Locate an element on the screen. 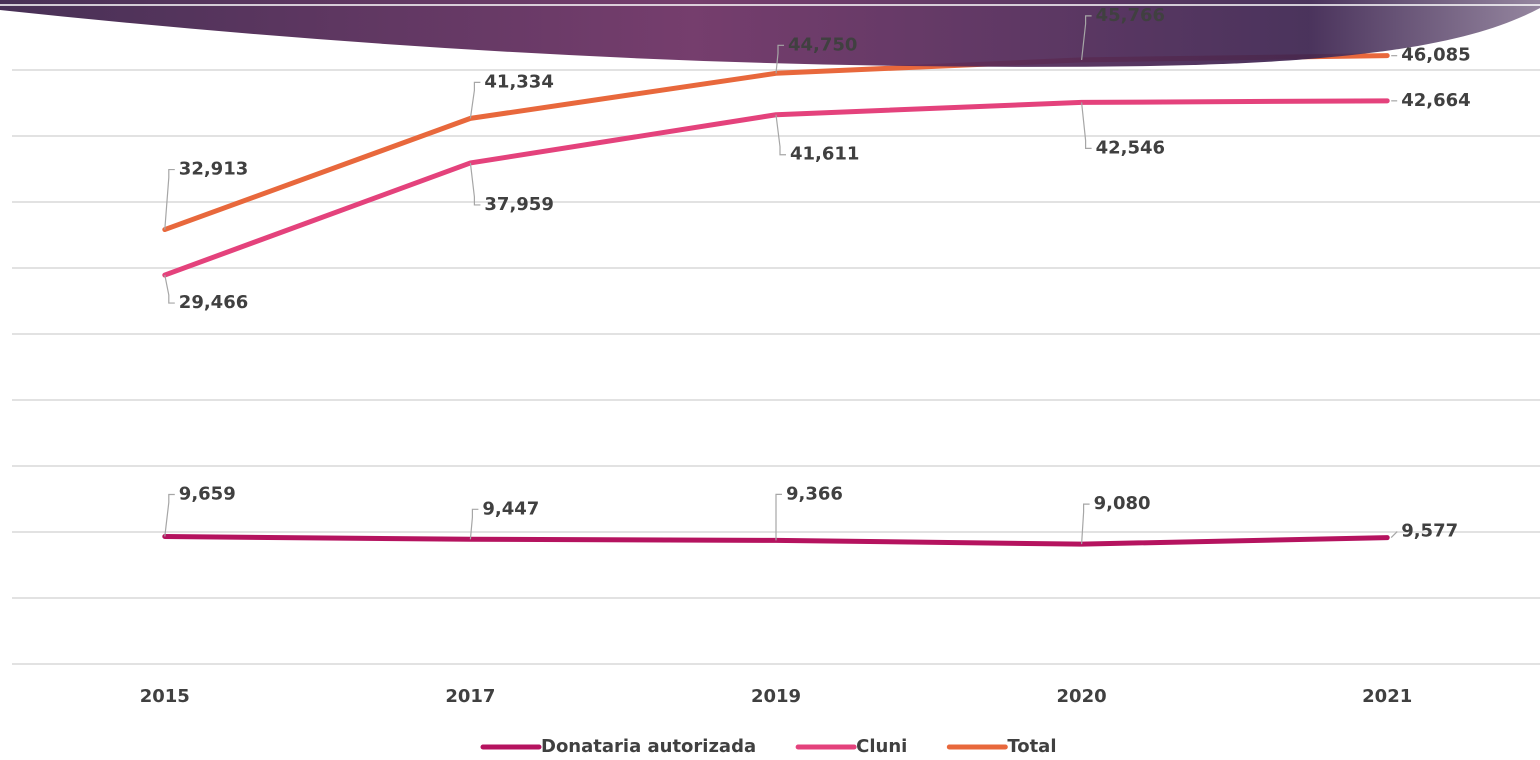  data-label: 9,659 is located at coordinates (207, 494).